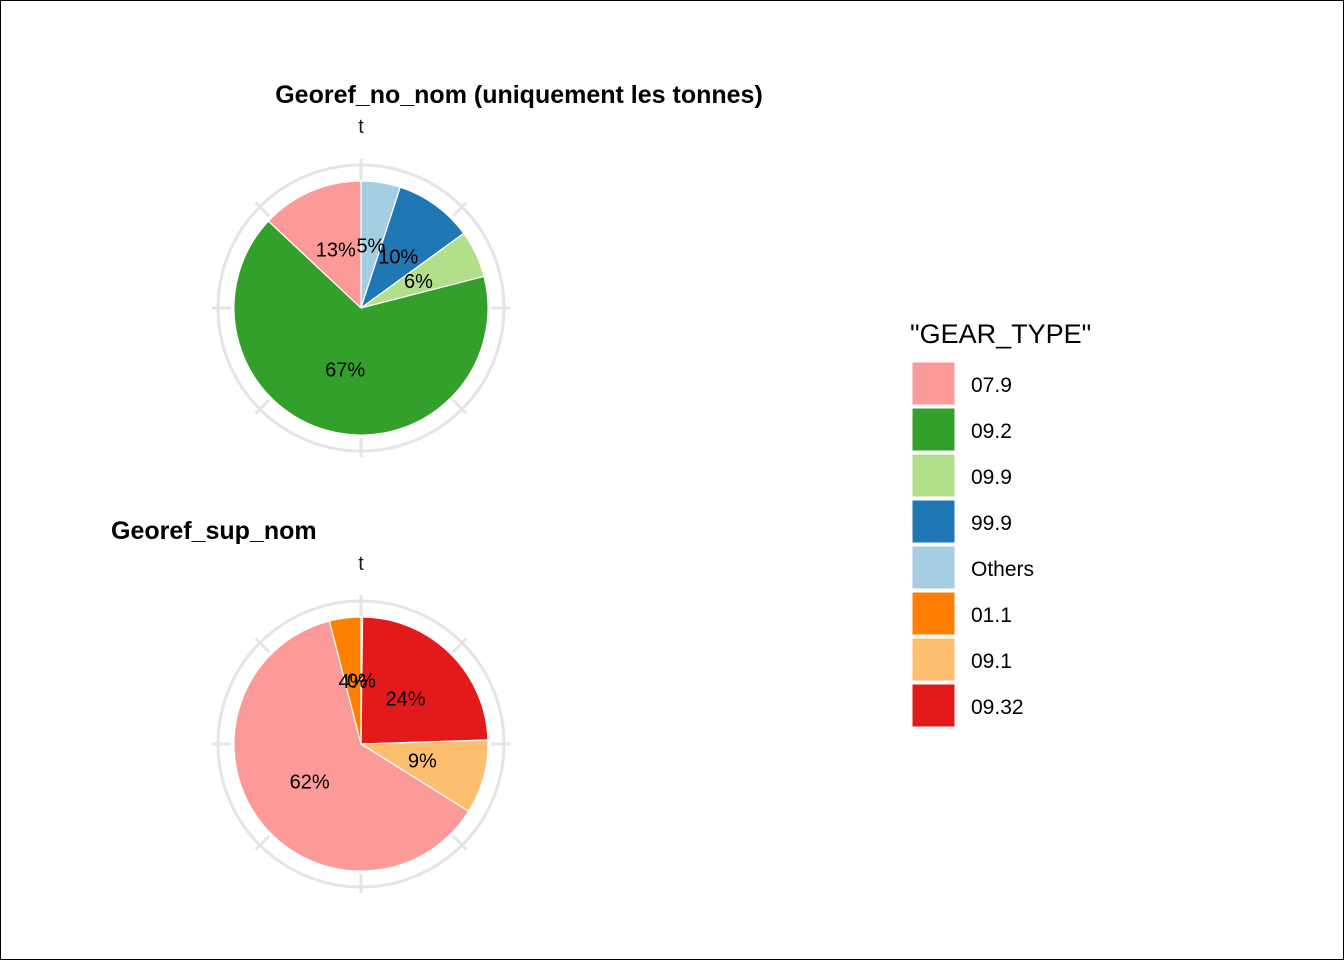  What do you see at coordinates (422, 762) in the screenshot?
I see `pie2-slice-label-09-1: 9%` at bounding box center [422, 762].